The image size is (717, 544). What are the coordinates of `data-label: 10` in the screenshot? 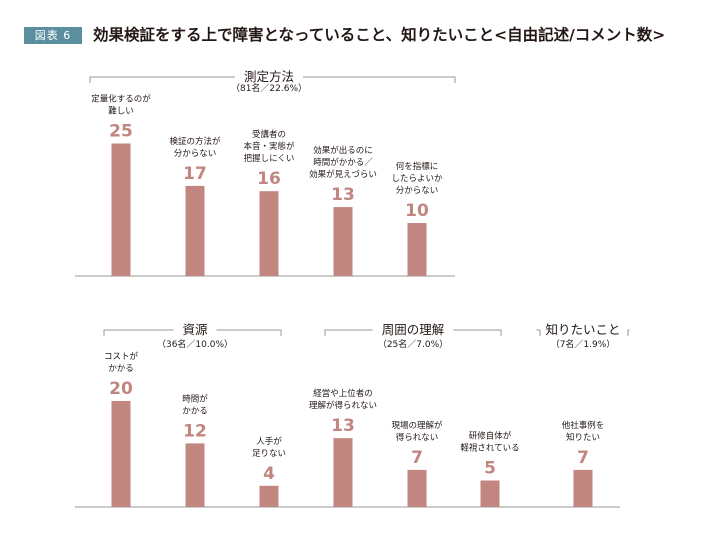 It's located at (417, 211).